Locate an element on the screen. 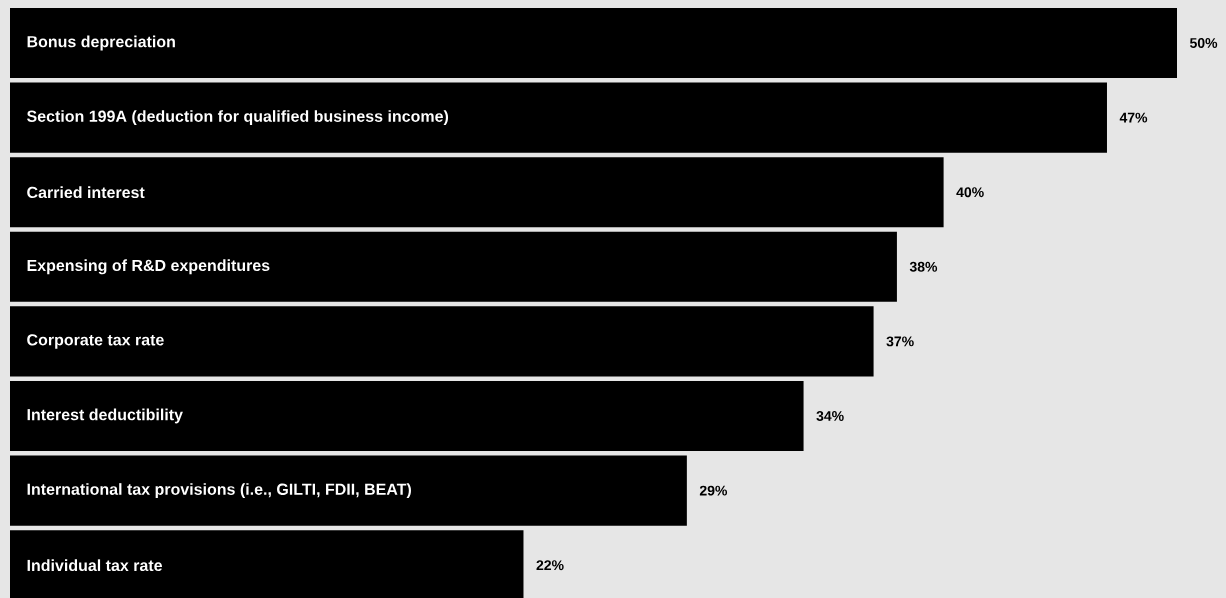 The height and width of the screenshot is (598, 1226). y-tick-label: Corporate tax rate is located at coordinates (95, 341).